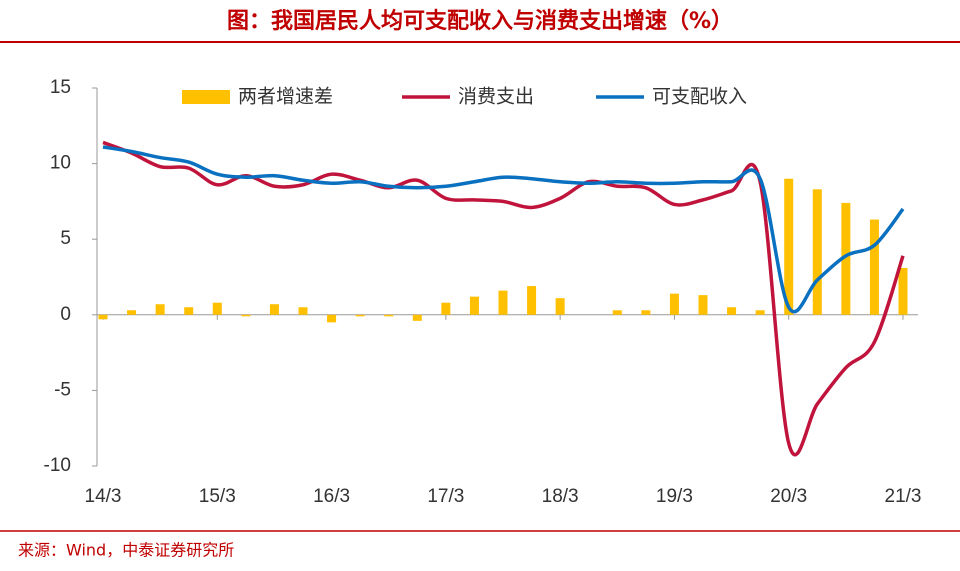 The height and width of the screenshot is (571, 960). I want to click on x-tick-label: 18/3, so click(560, 496).